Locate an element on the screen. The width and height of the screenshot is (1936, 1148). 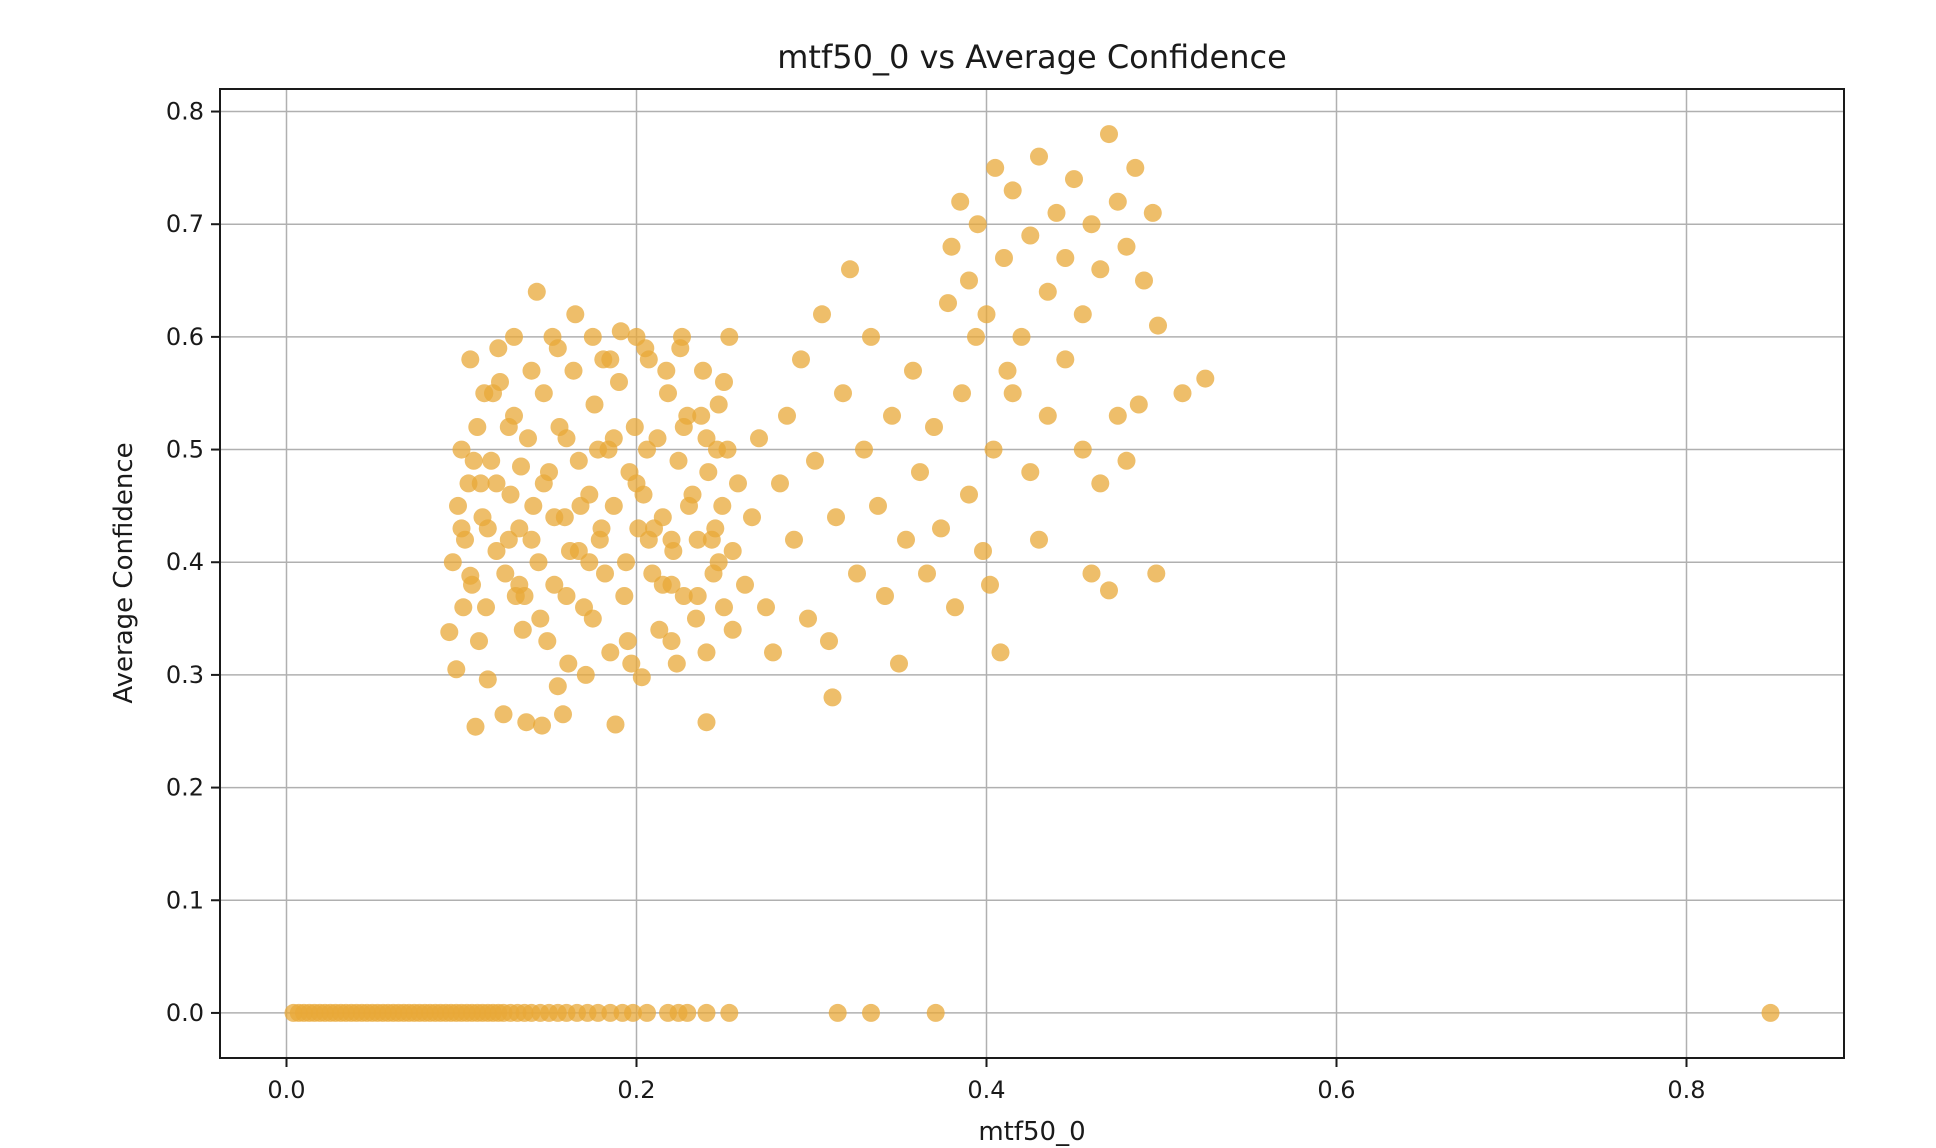
y-tick-label: 0.5 is located at coordinates (185, 450).